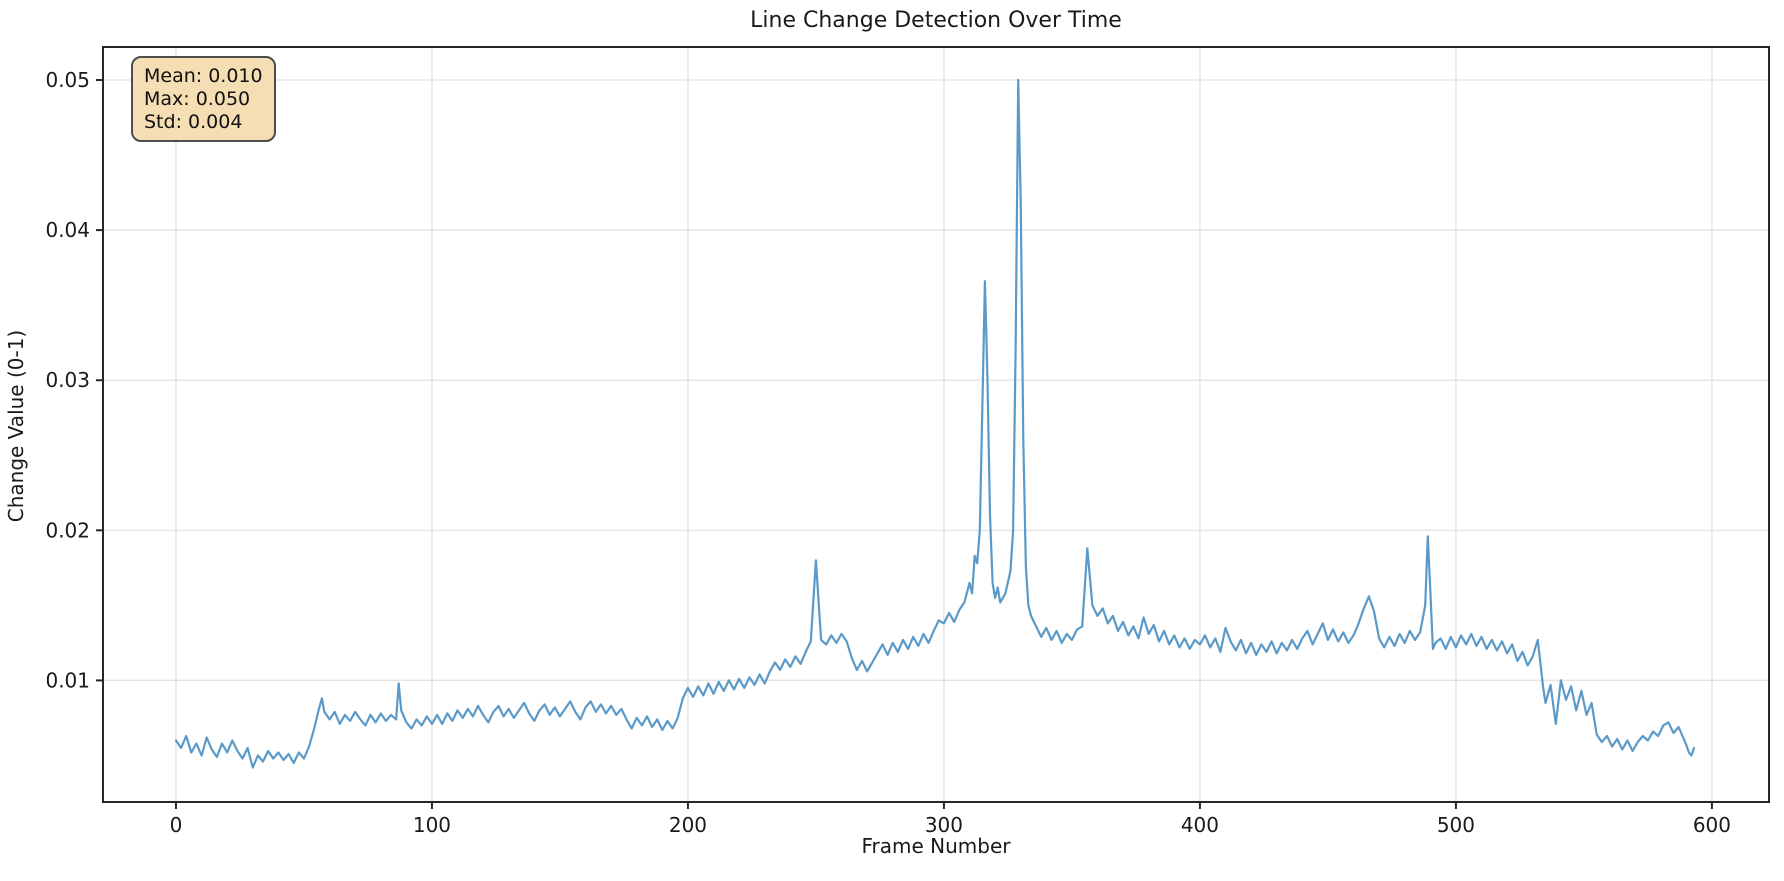 The width and height of the screenshot is (1784, 881). What do you see at coordinates (688, 825) in the screenshot?
I see `x-tick-label: 200` at bounding box center [688, 825].